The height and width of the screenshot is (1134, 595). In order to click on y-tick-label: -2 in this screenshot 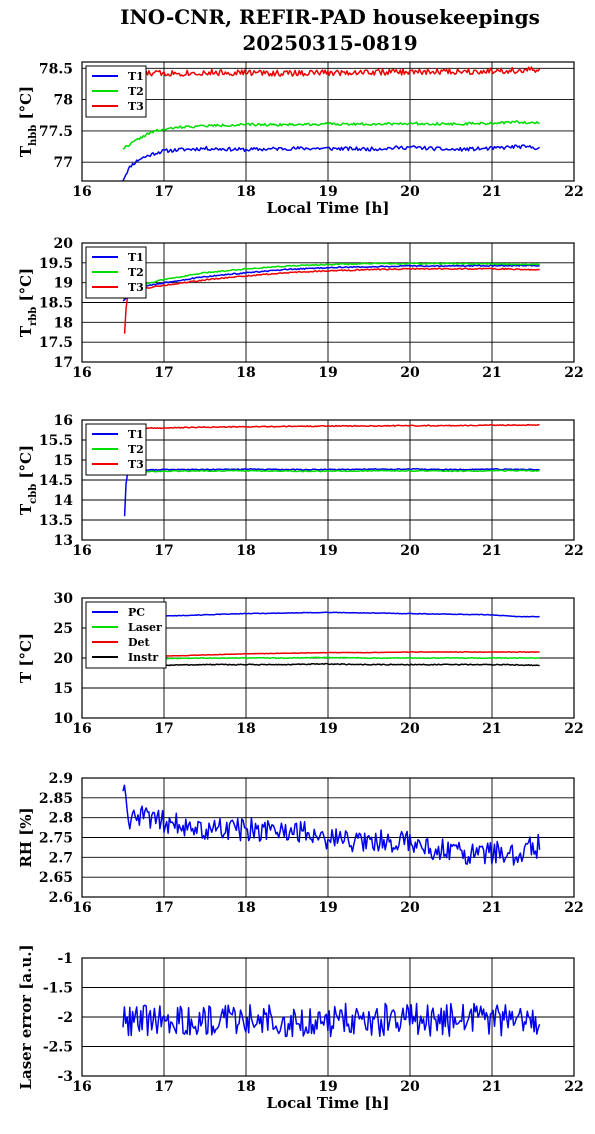, I will do `click(65, 1018)`.